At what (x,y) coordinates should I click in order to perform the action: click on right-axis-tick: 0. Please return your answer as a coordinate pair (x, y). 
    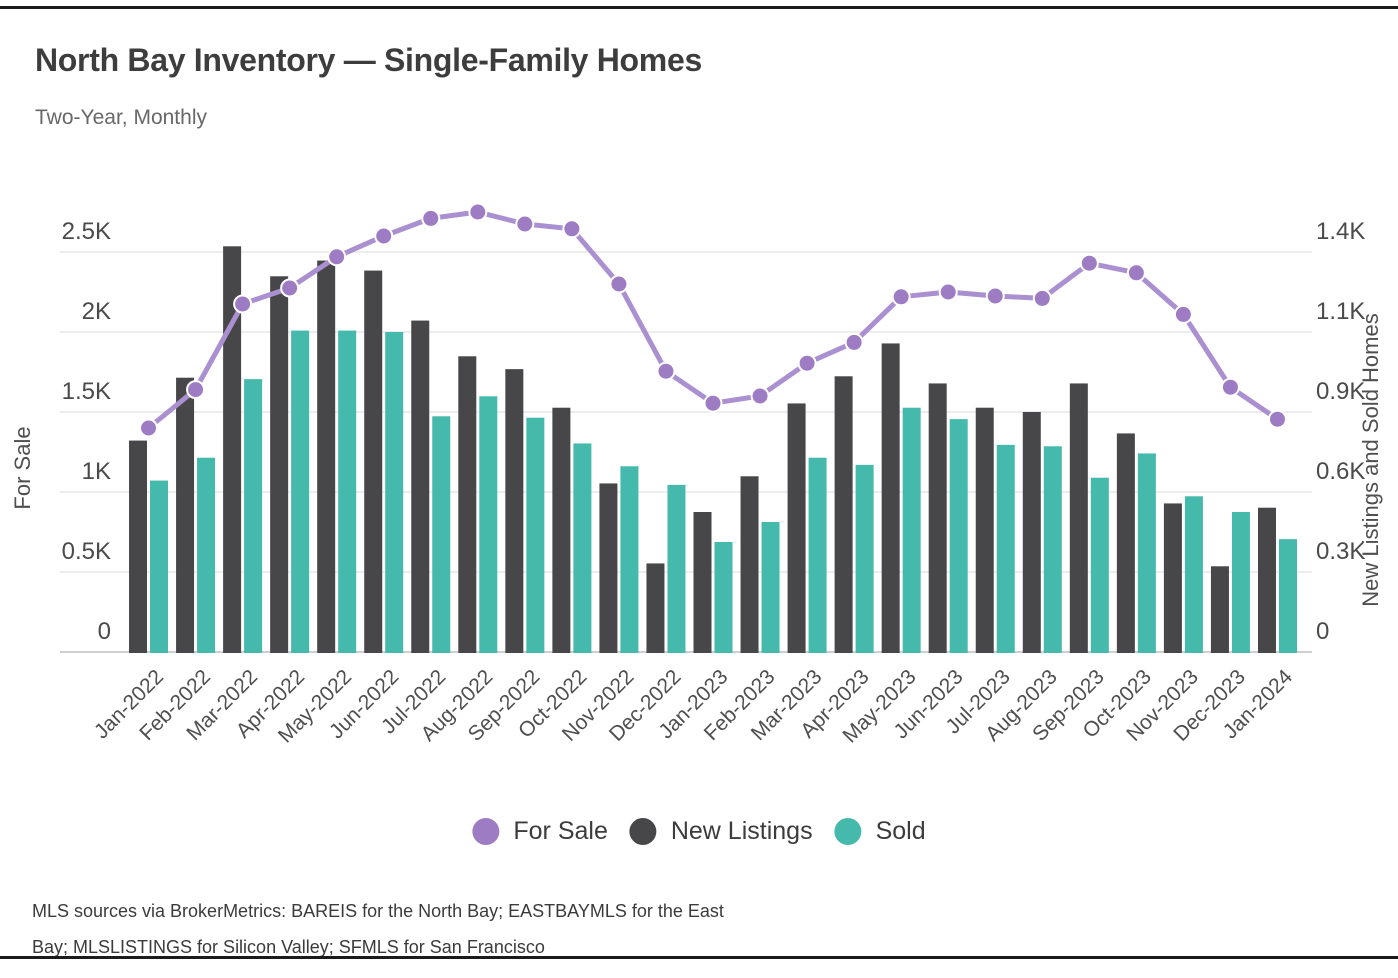
    Looking at the image, I should click on (1322, 631).